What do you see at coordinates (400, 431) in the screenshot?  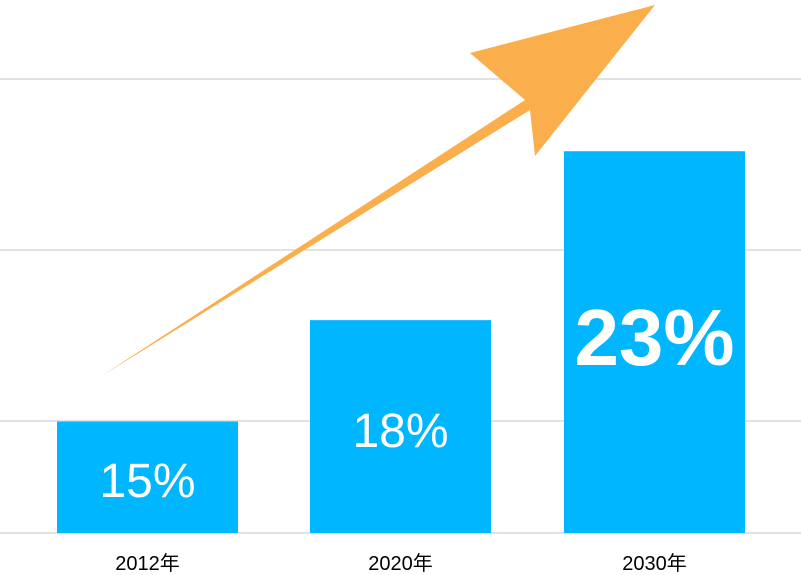 I see `data-label-2020: 18%` at bounding box center [400, 431].